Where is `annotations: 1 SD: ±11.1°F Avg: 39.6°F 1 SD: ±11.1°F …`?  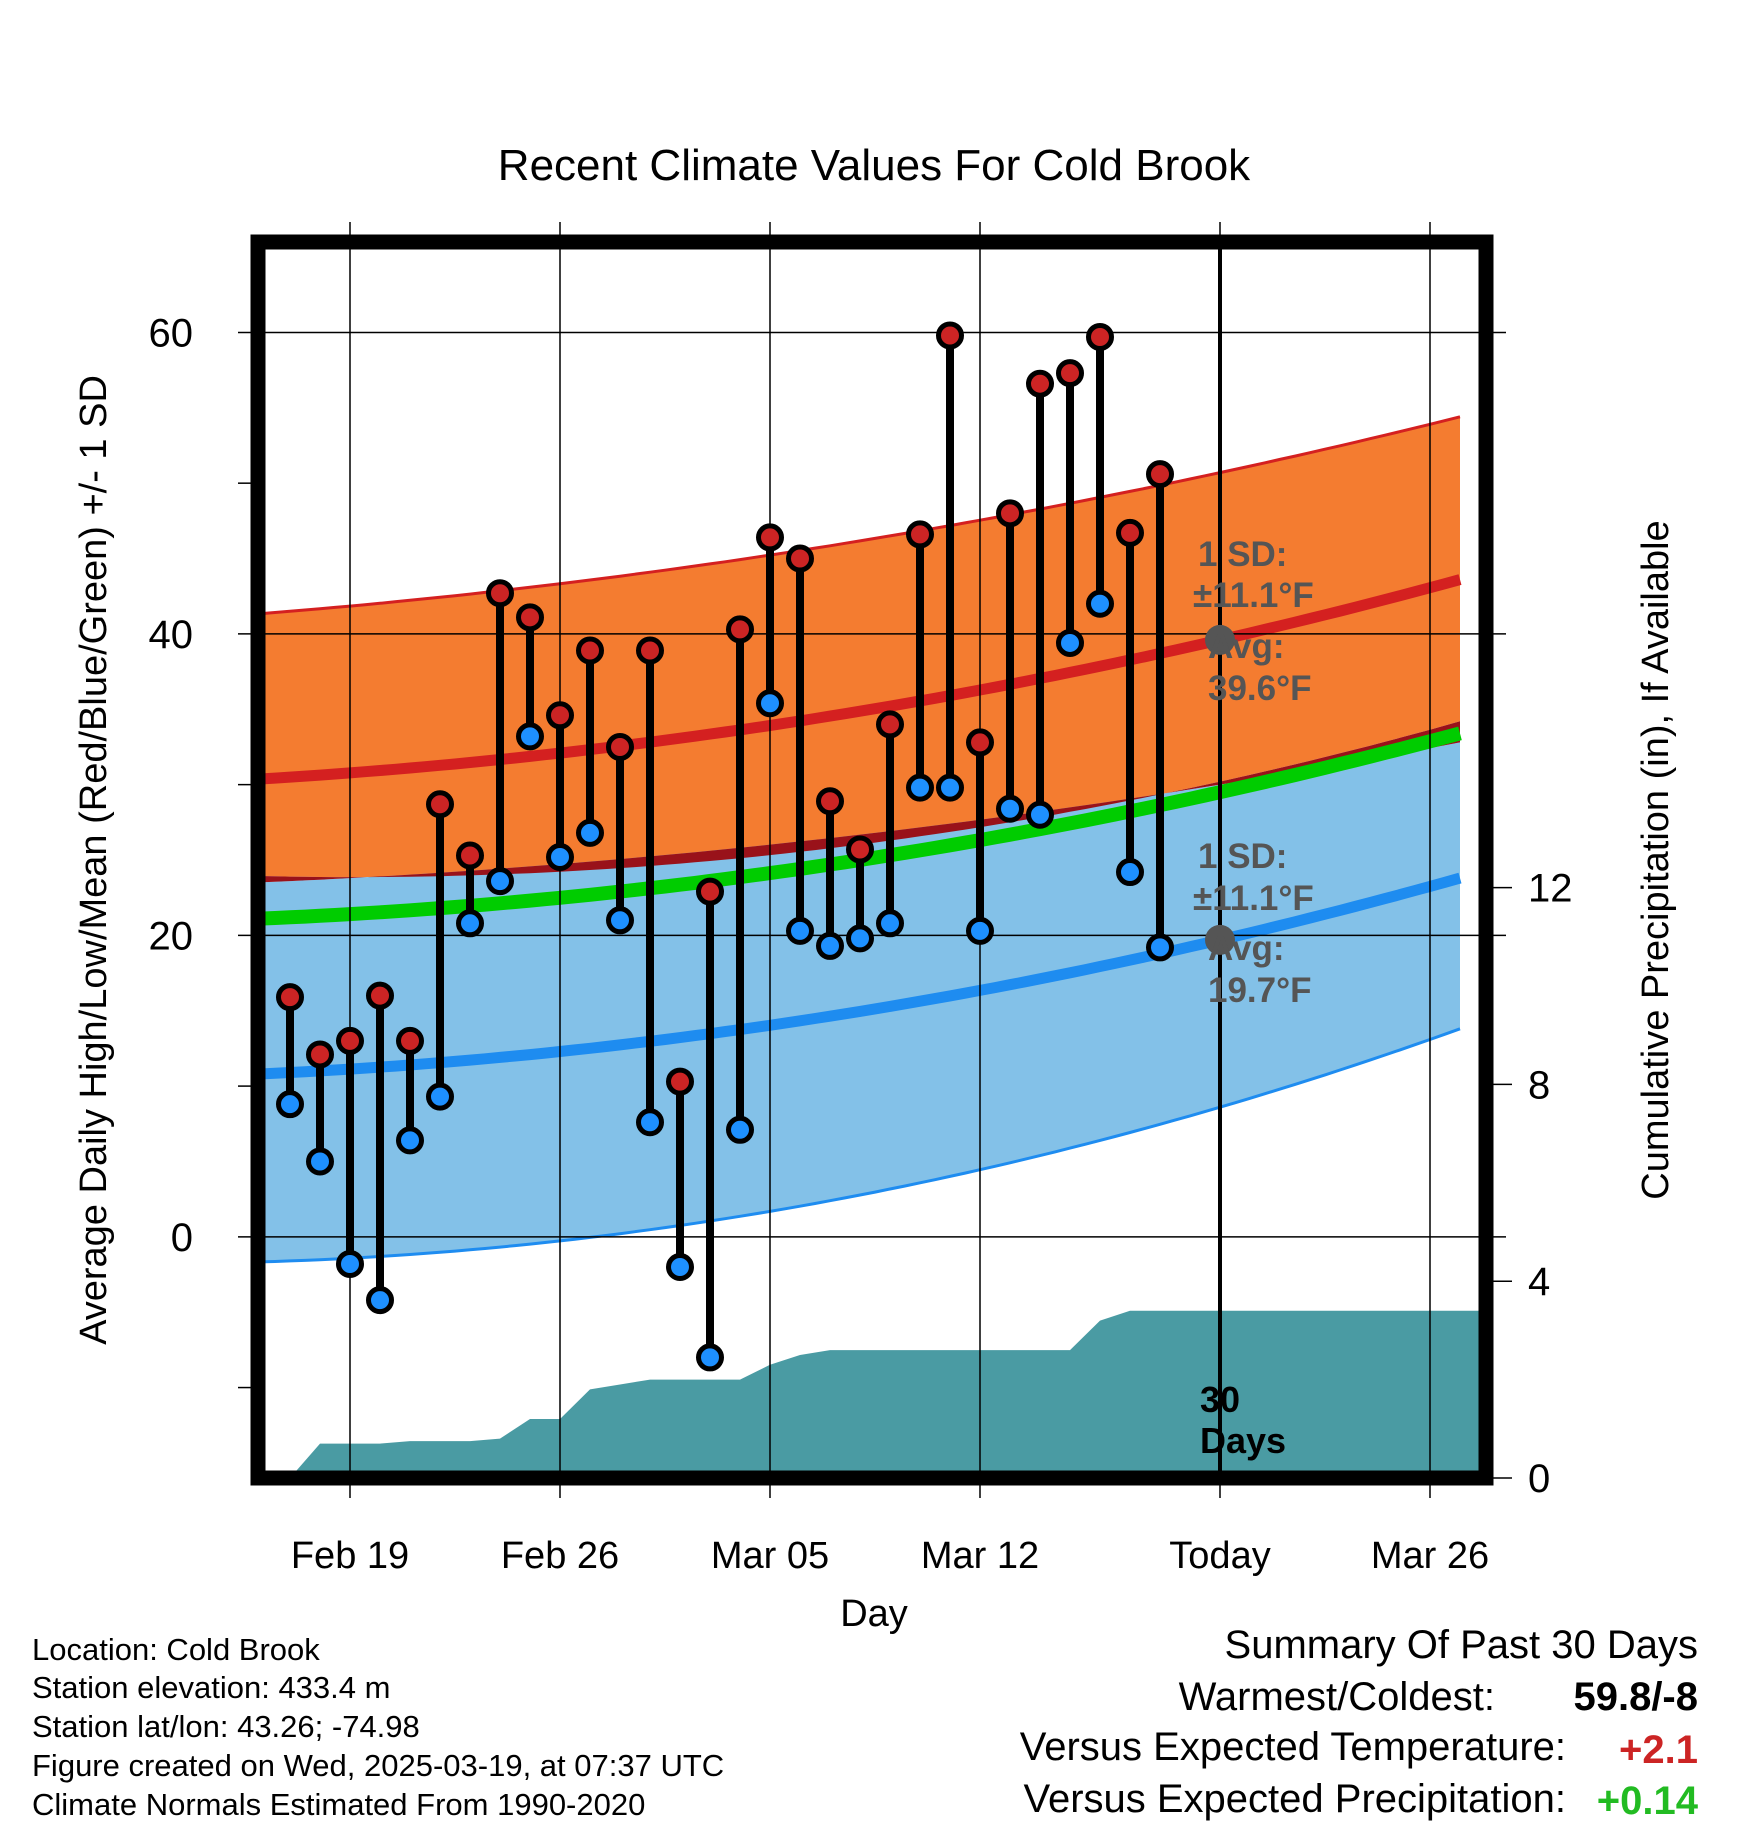
annotations: 1 SD: ±11.1°F Avg: 39.6°F 1 SD: ±11.1°F … is located at coordinates (1253, 998).